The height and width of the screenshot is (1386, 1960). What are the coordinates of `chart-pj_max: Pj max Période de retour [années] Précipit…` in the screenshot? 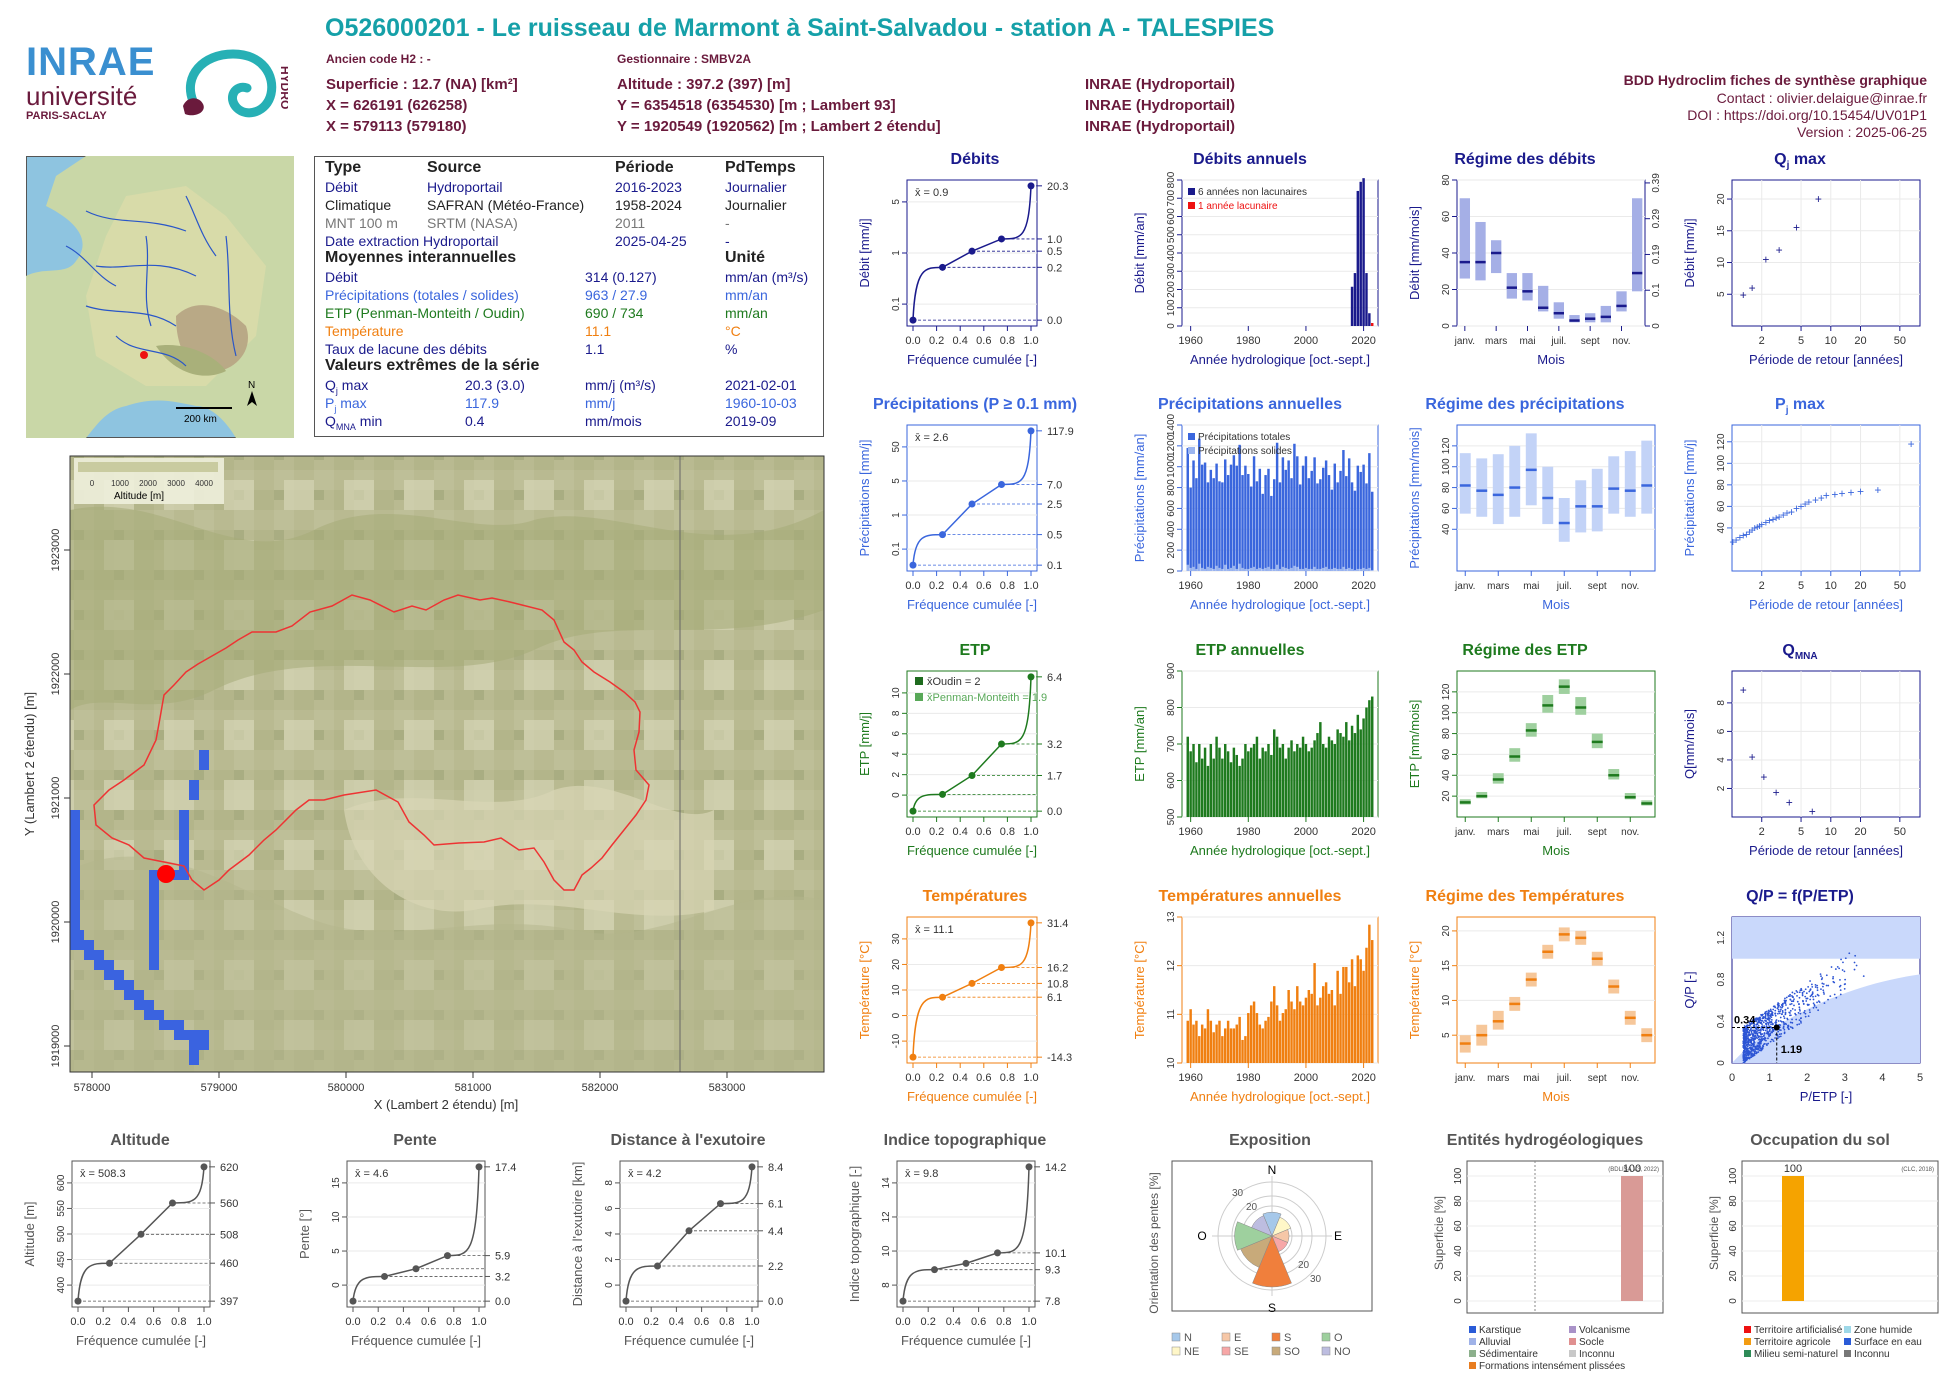 It's located at (1801, 504).